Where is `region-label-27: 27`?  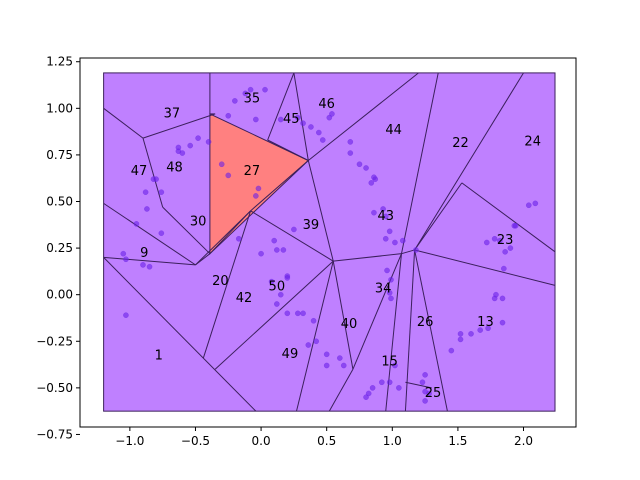 region-label-27: 27 is located at coordinates (252, 171).